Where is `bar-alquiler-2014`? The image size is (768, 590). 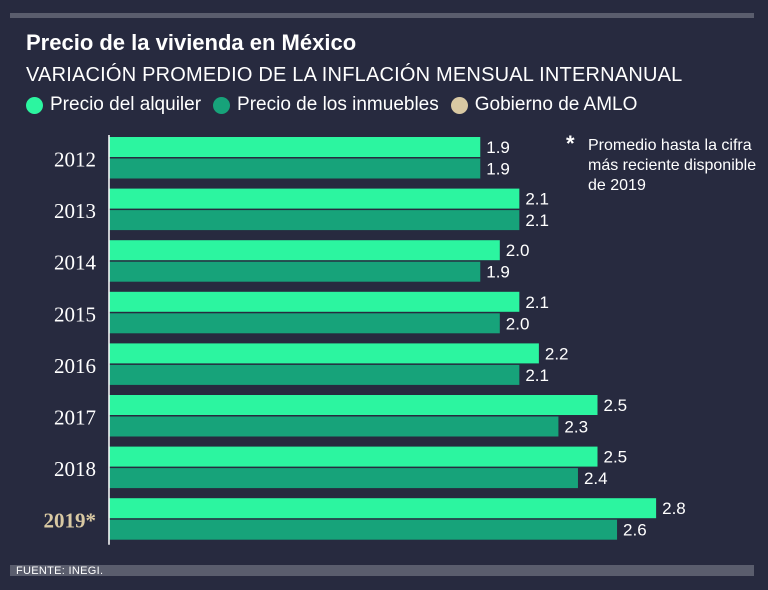 bar-alquiler-2014 is located at coordinates (304, 250).